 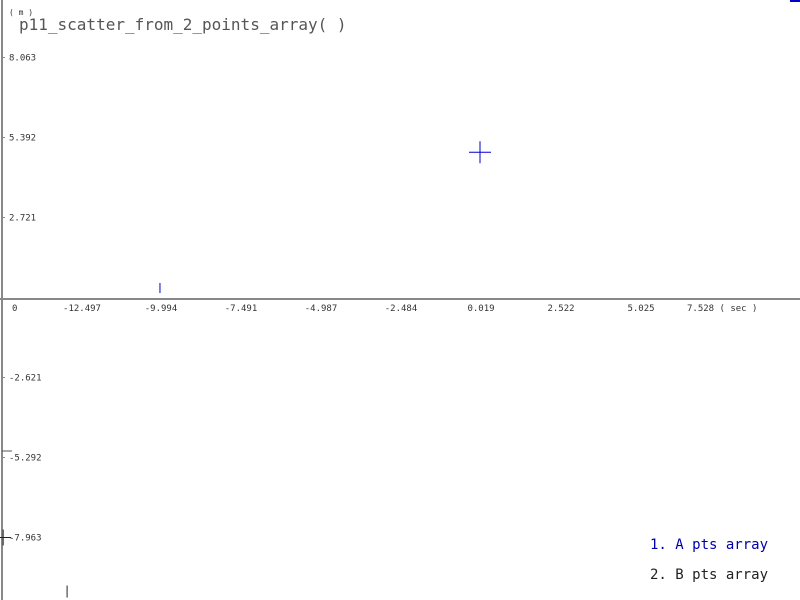 What do you see at coordinates (241, 309) in the screenshot?
I see `x-tick-label: -7.491` at bounding box center [241, 309].